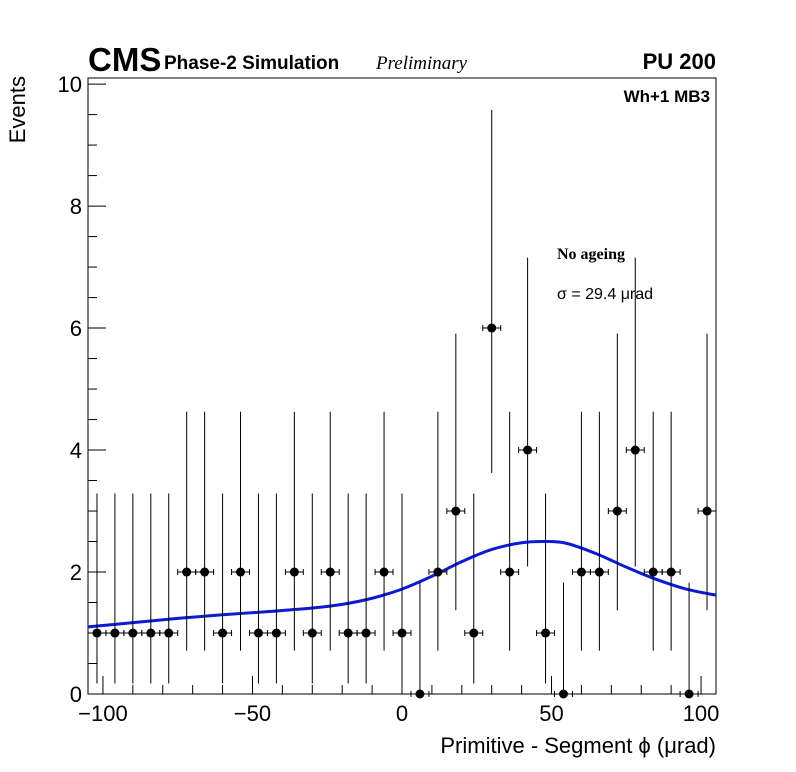  I want to click on fit-layer, so click(402, 584).